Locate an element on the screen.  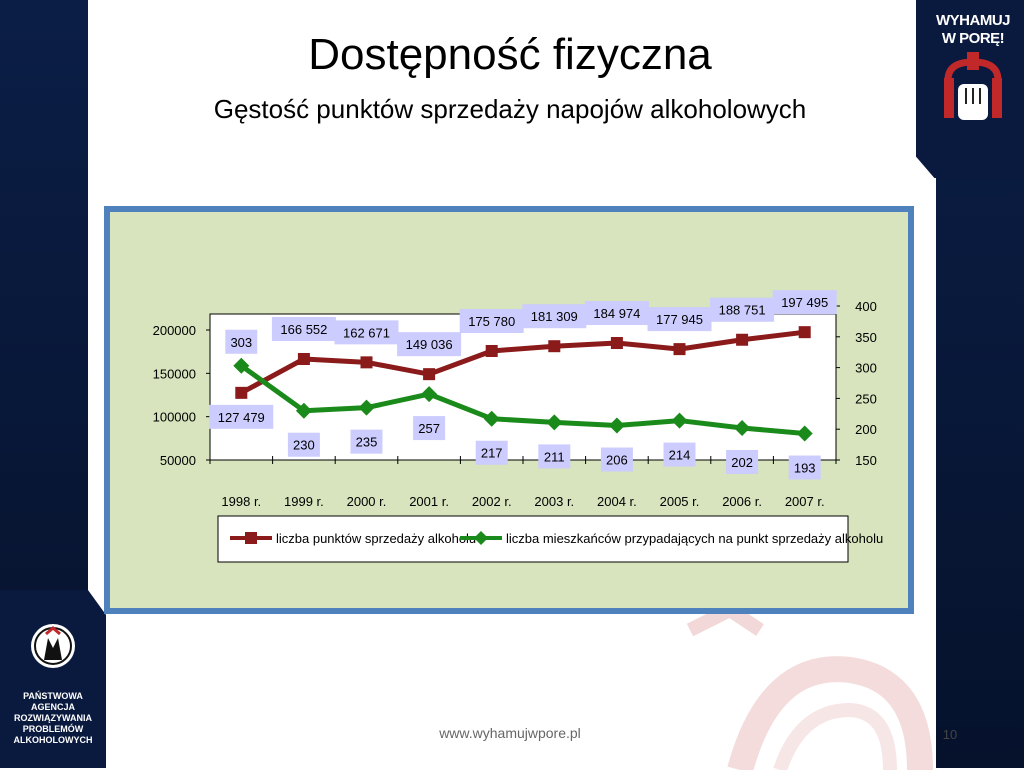
series-1-data-label-6: 206 is located at coordinates (617, 460).